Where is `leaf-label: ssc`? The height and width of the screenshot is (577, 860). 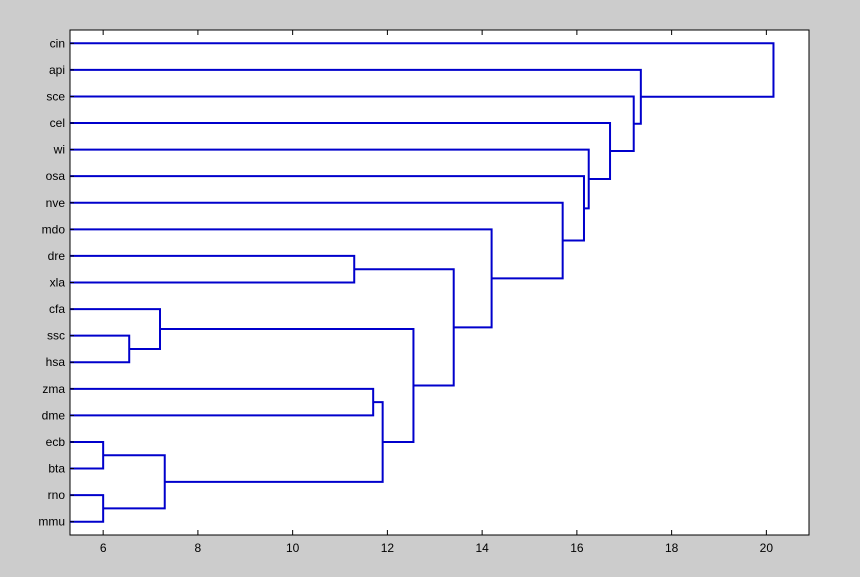 leaf-label: ssc is located at coordinates (56, 336).